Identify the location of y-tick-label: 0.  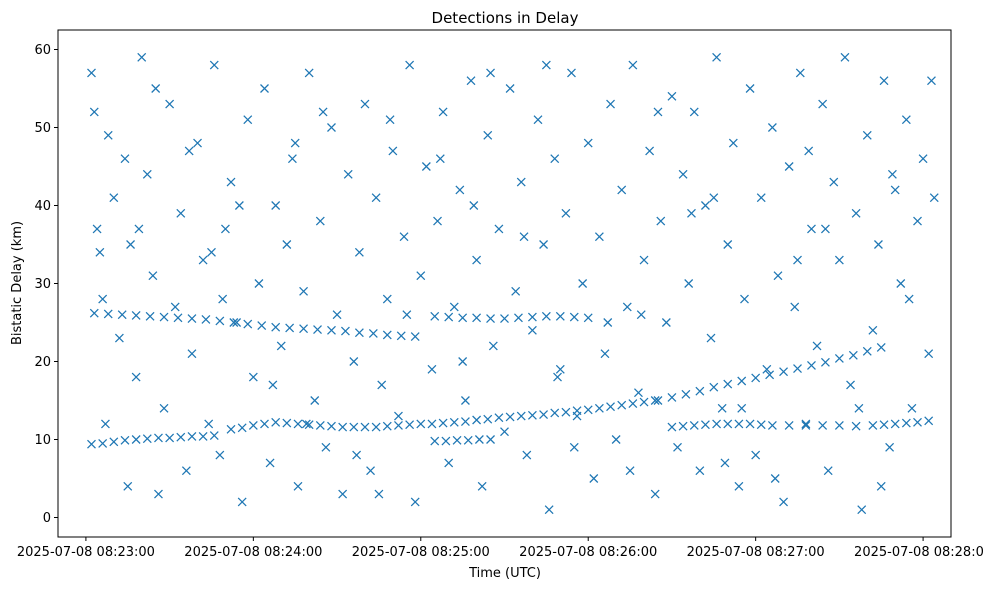
(47, 518).